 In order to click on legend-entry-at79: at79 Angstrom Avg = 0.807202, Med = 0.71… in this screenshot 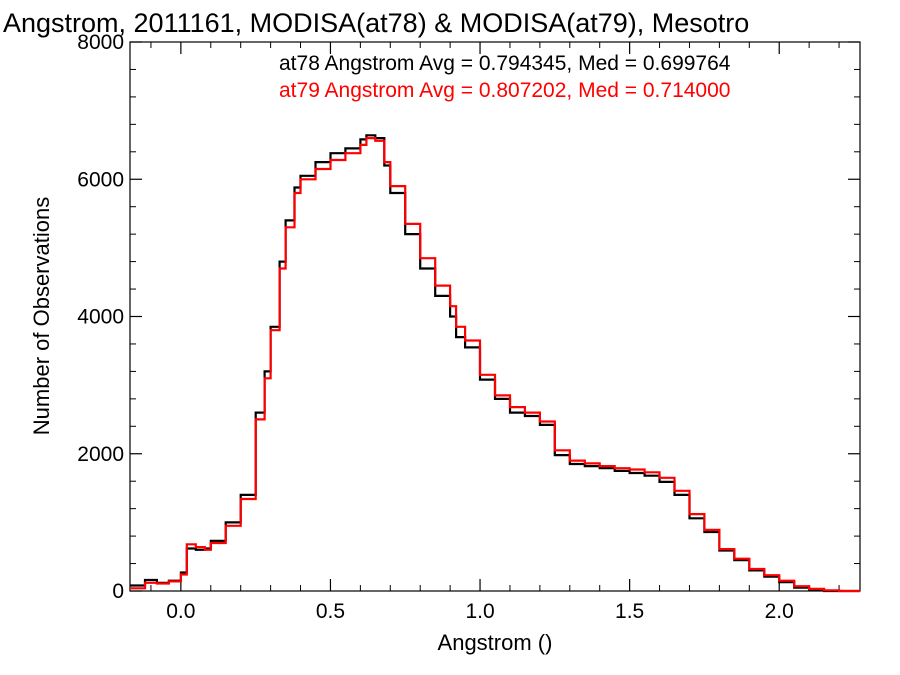, I will do `click(504, 90)`.